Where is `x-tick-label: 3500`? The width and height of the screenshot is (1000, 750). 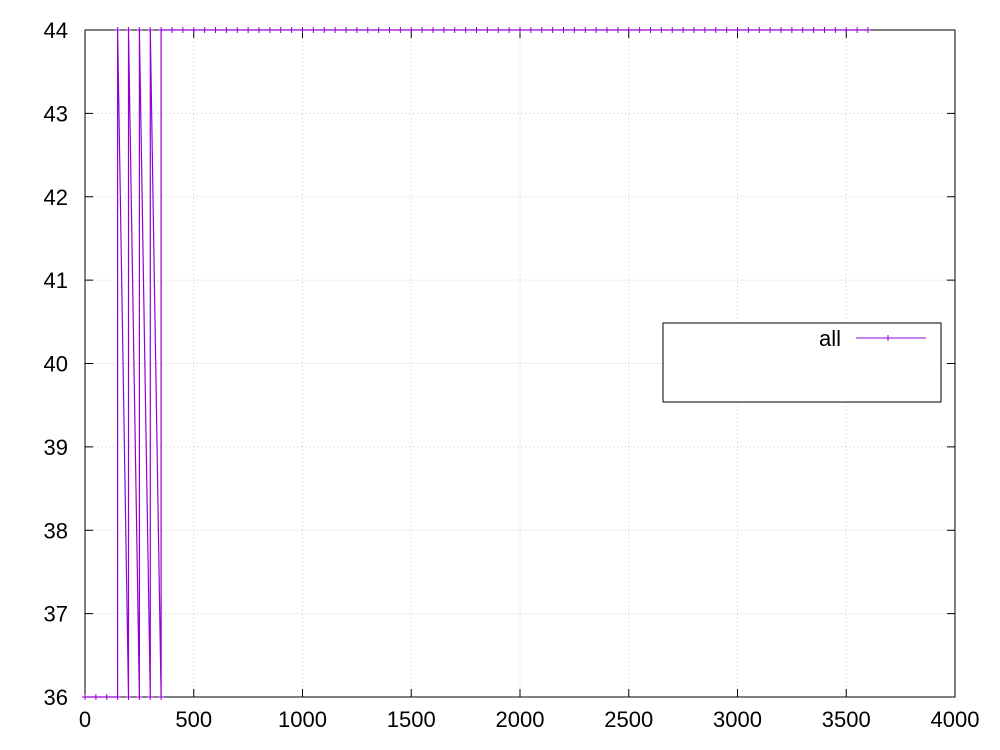 x-tick-label: 3500 is located at coordinates (846, 719).